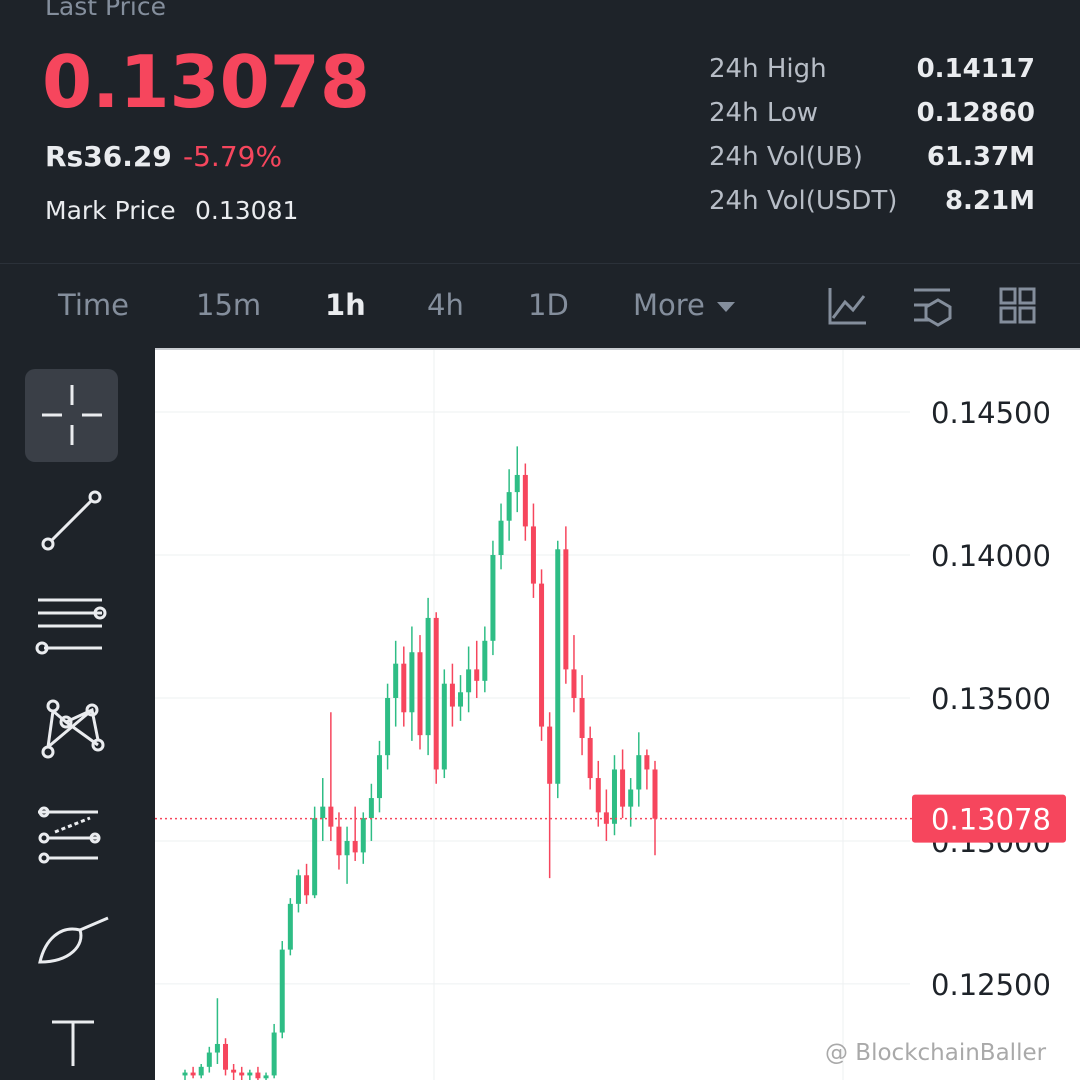 The height and width of the screenshot is (1080, 1080). What do you see at coordinates (725, 307) in the screenshot?
I see `dropdown-arrow` at bounding box center [725, 307].